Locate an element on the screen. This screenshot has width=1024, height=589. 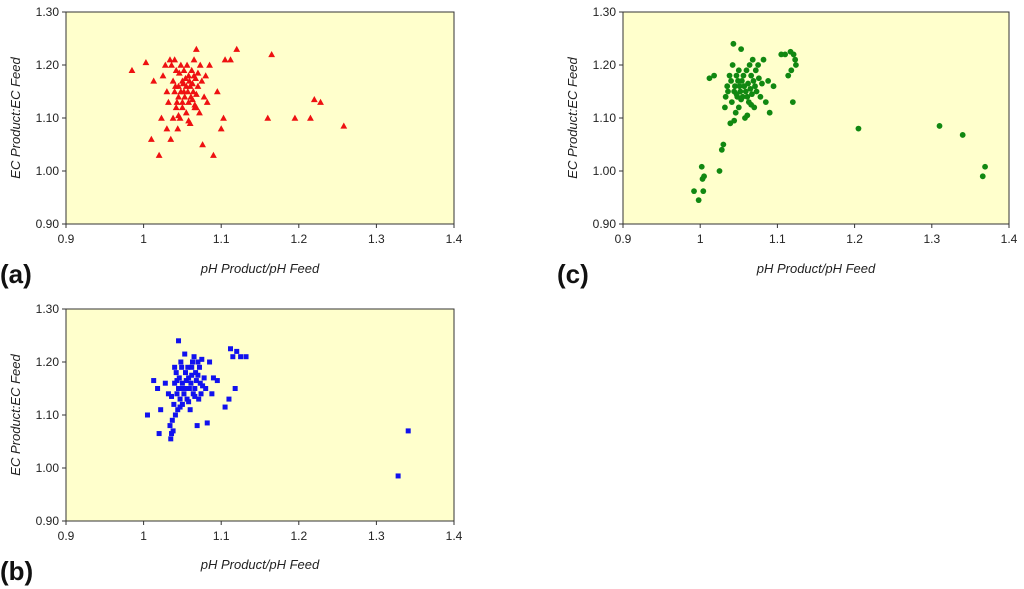
y-tick-label: 1.30 is located at coordinates (48, 309).